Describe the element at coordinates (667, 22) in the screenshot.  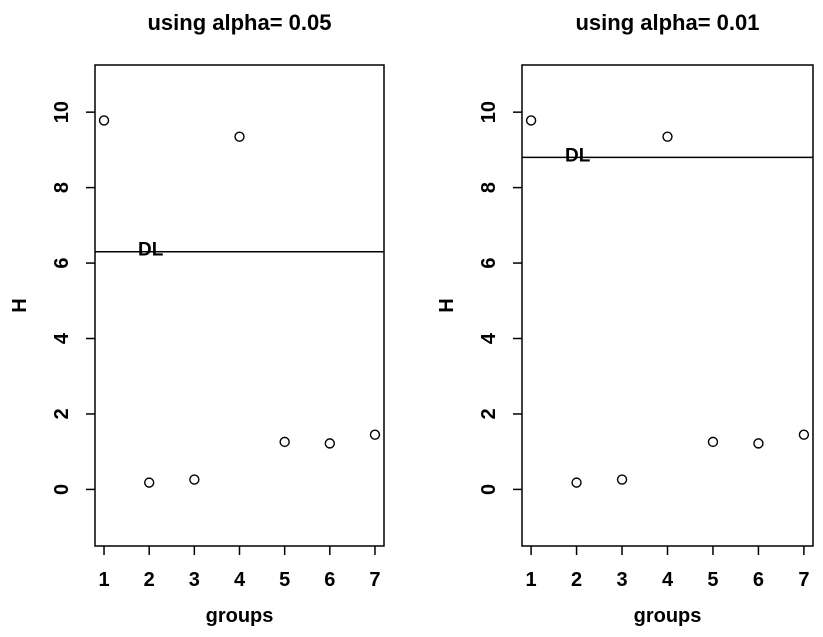
I see `panel-title: using alpha= 0.01` at that location.